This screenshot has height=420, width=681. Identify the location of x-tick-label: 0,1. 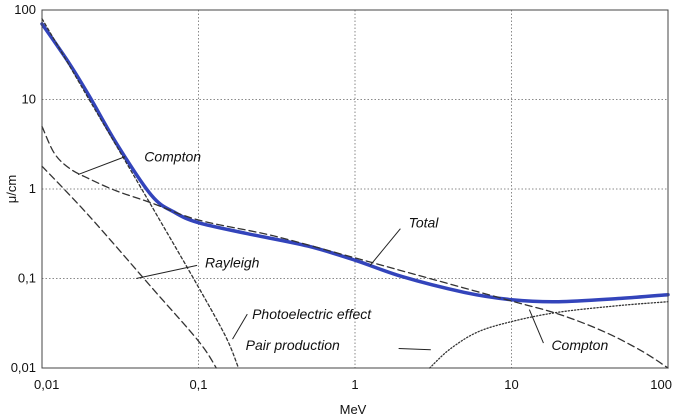
(198, 384).